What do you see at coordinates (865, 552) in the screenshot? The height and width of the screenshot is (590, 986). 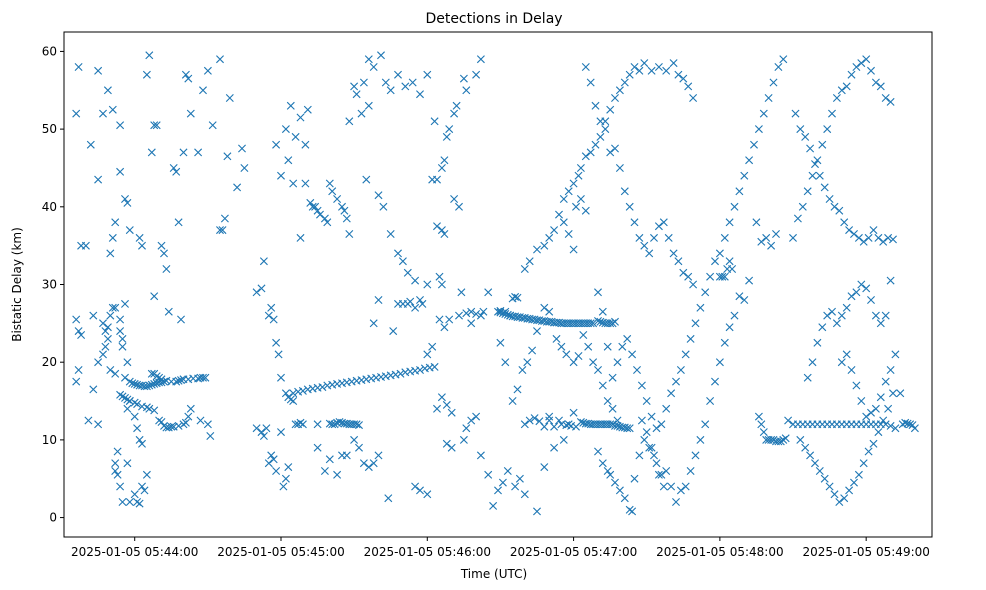 I see `x-tick-label: 2025-01-05 05:49:00` at bounding box center [865, 552].